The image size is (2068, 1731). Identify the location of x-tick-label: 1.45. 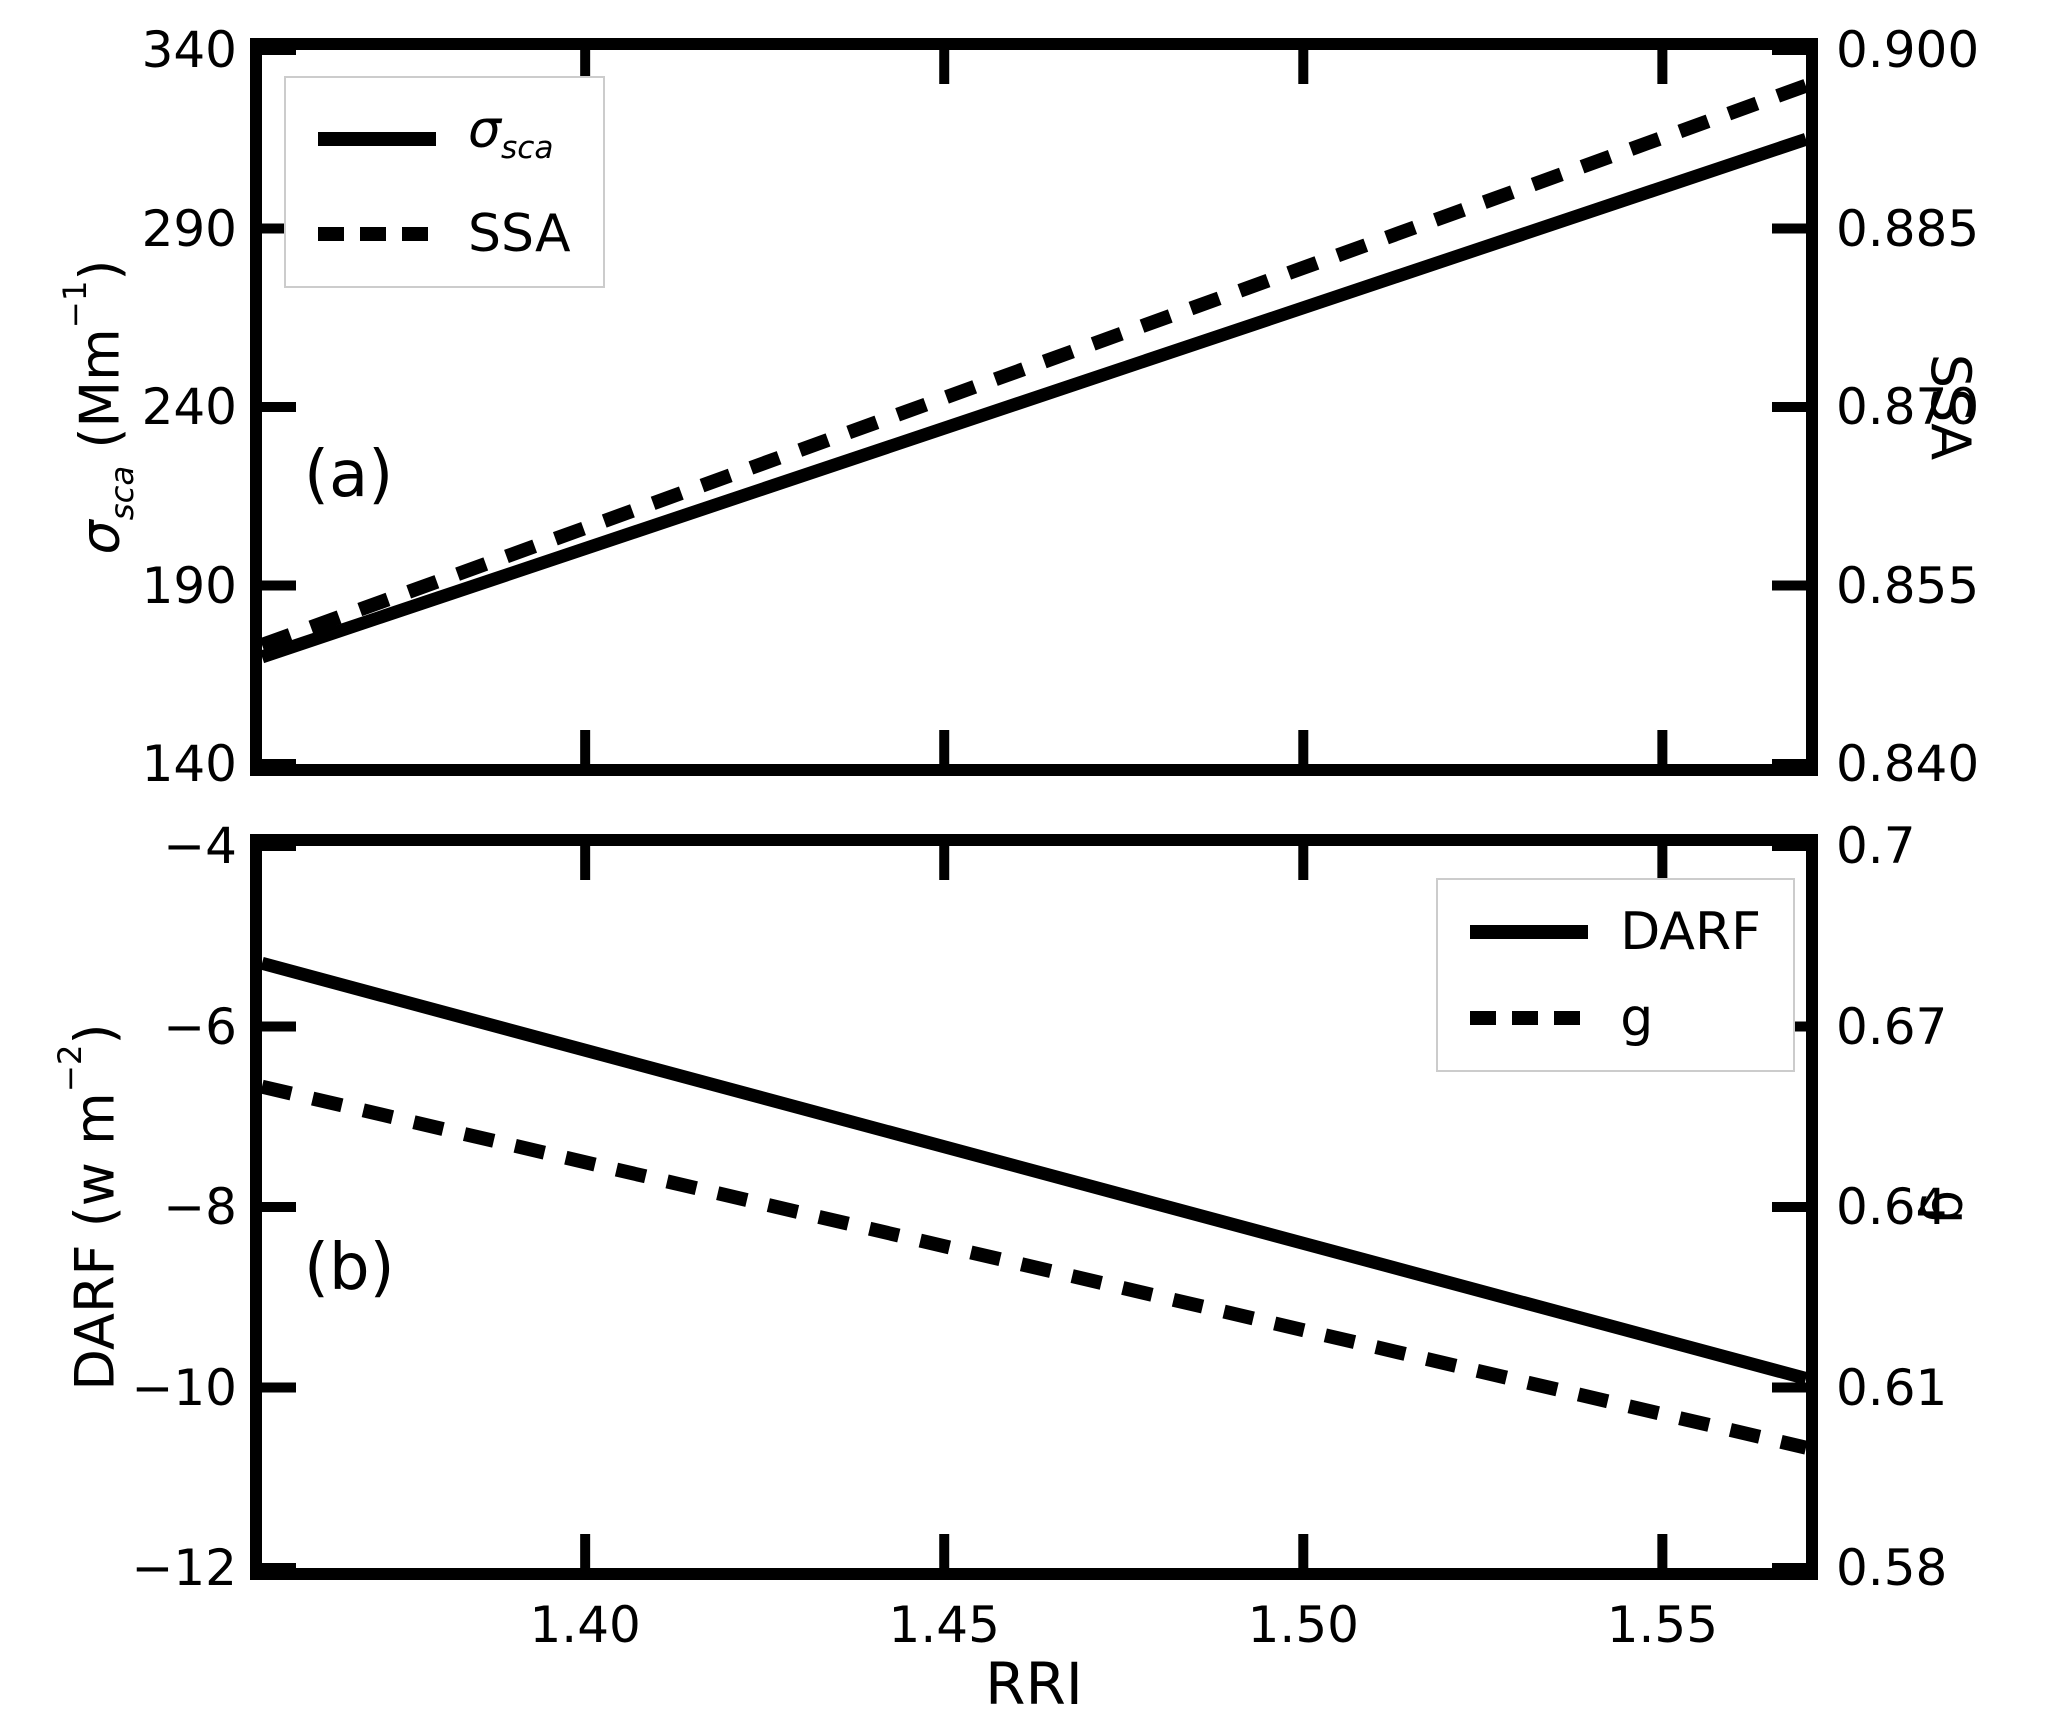
(944, 1625).